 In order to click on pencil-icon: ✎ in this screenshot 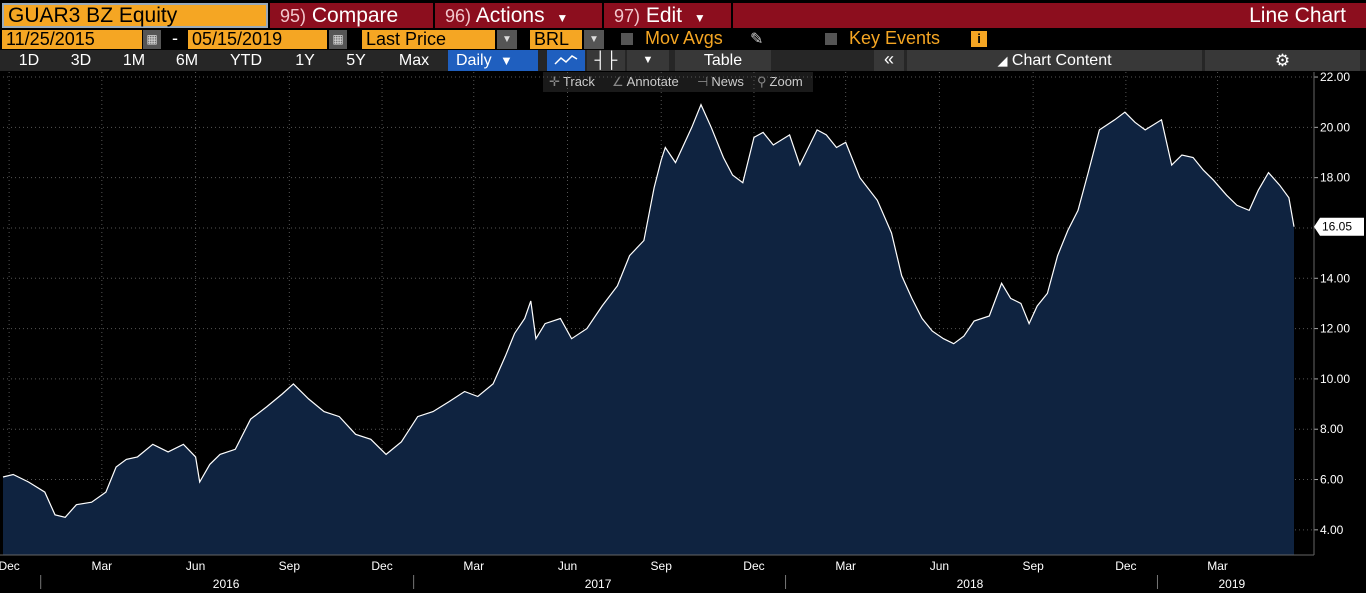, I will do `click(757, 39)`.